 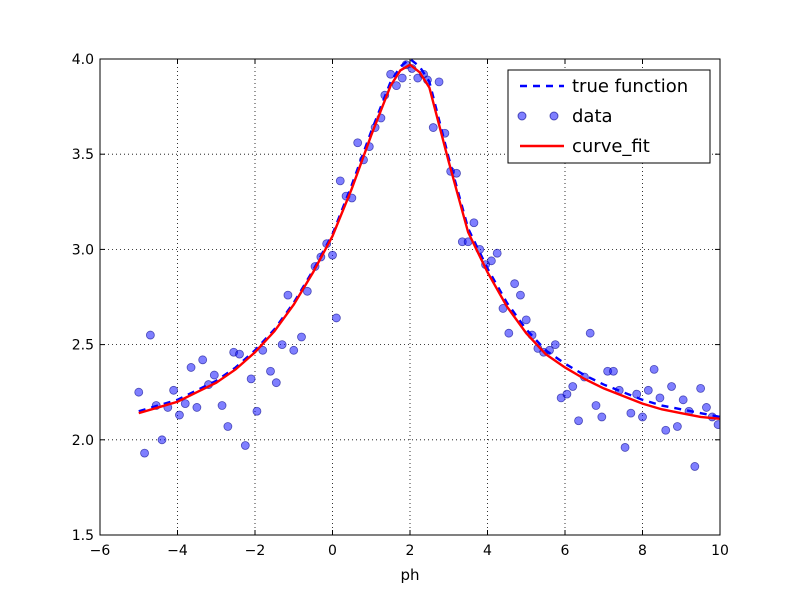 What do you see at coordinates (410, 551) in the screenshot?
I see `x-tick-label: 2` at bounding box center [410, 551].